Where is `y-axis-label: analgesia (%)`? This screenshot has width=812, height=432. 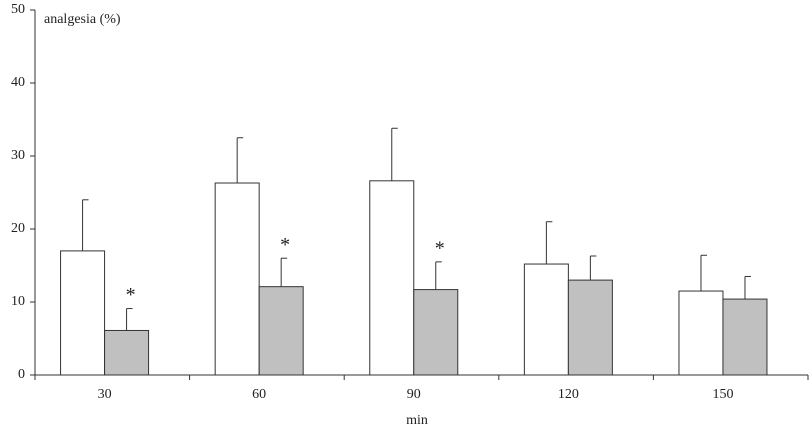
y-axis-label: analgesia (%) is located at coordinates (82, 19).